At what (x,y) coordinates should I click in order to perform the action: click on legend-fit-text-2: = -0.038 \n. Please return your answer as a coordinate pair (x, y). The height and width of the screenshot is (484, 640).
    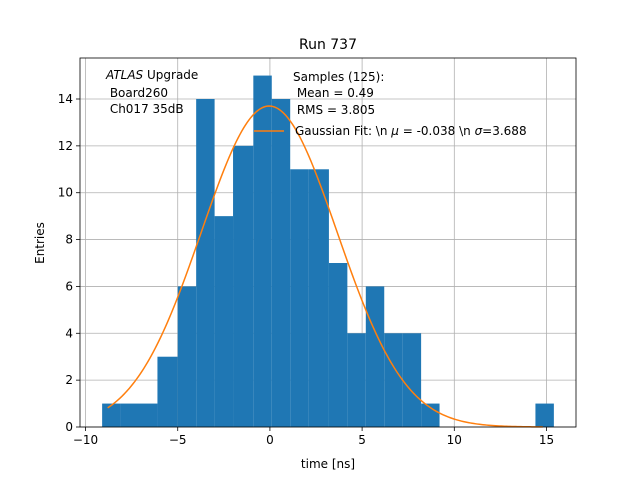
    Looking at the image, I should click on (437, 131).